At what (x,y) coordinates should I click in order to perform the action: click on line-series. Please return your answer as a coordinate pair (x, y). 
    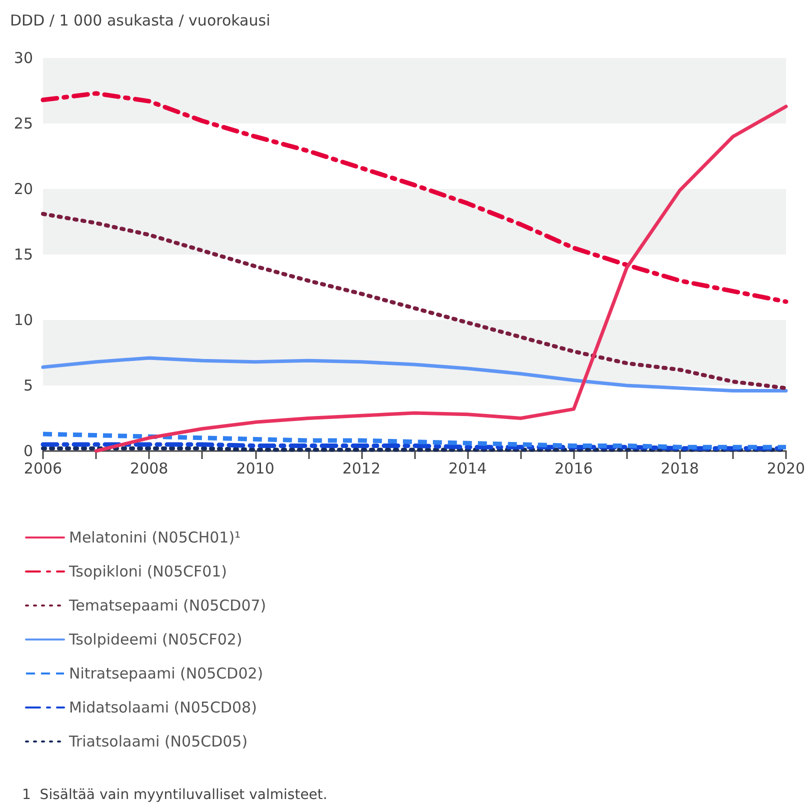
    Looking at the image, I should click on (414, 374).